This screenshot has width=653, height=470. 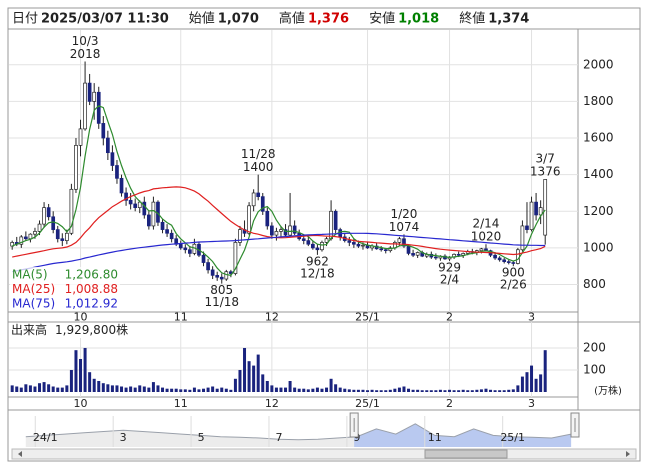 I want to click on navigator-label: 3, so click(x=123, y=437).